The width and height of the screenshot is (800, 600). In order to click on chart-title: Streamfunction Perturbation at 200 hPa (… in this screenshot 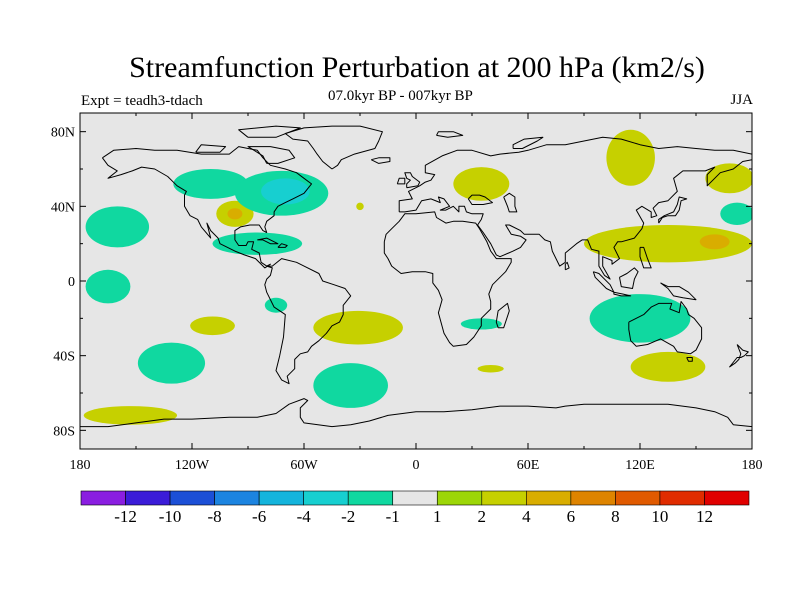, I will do `click(417, 67)`.